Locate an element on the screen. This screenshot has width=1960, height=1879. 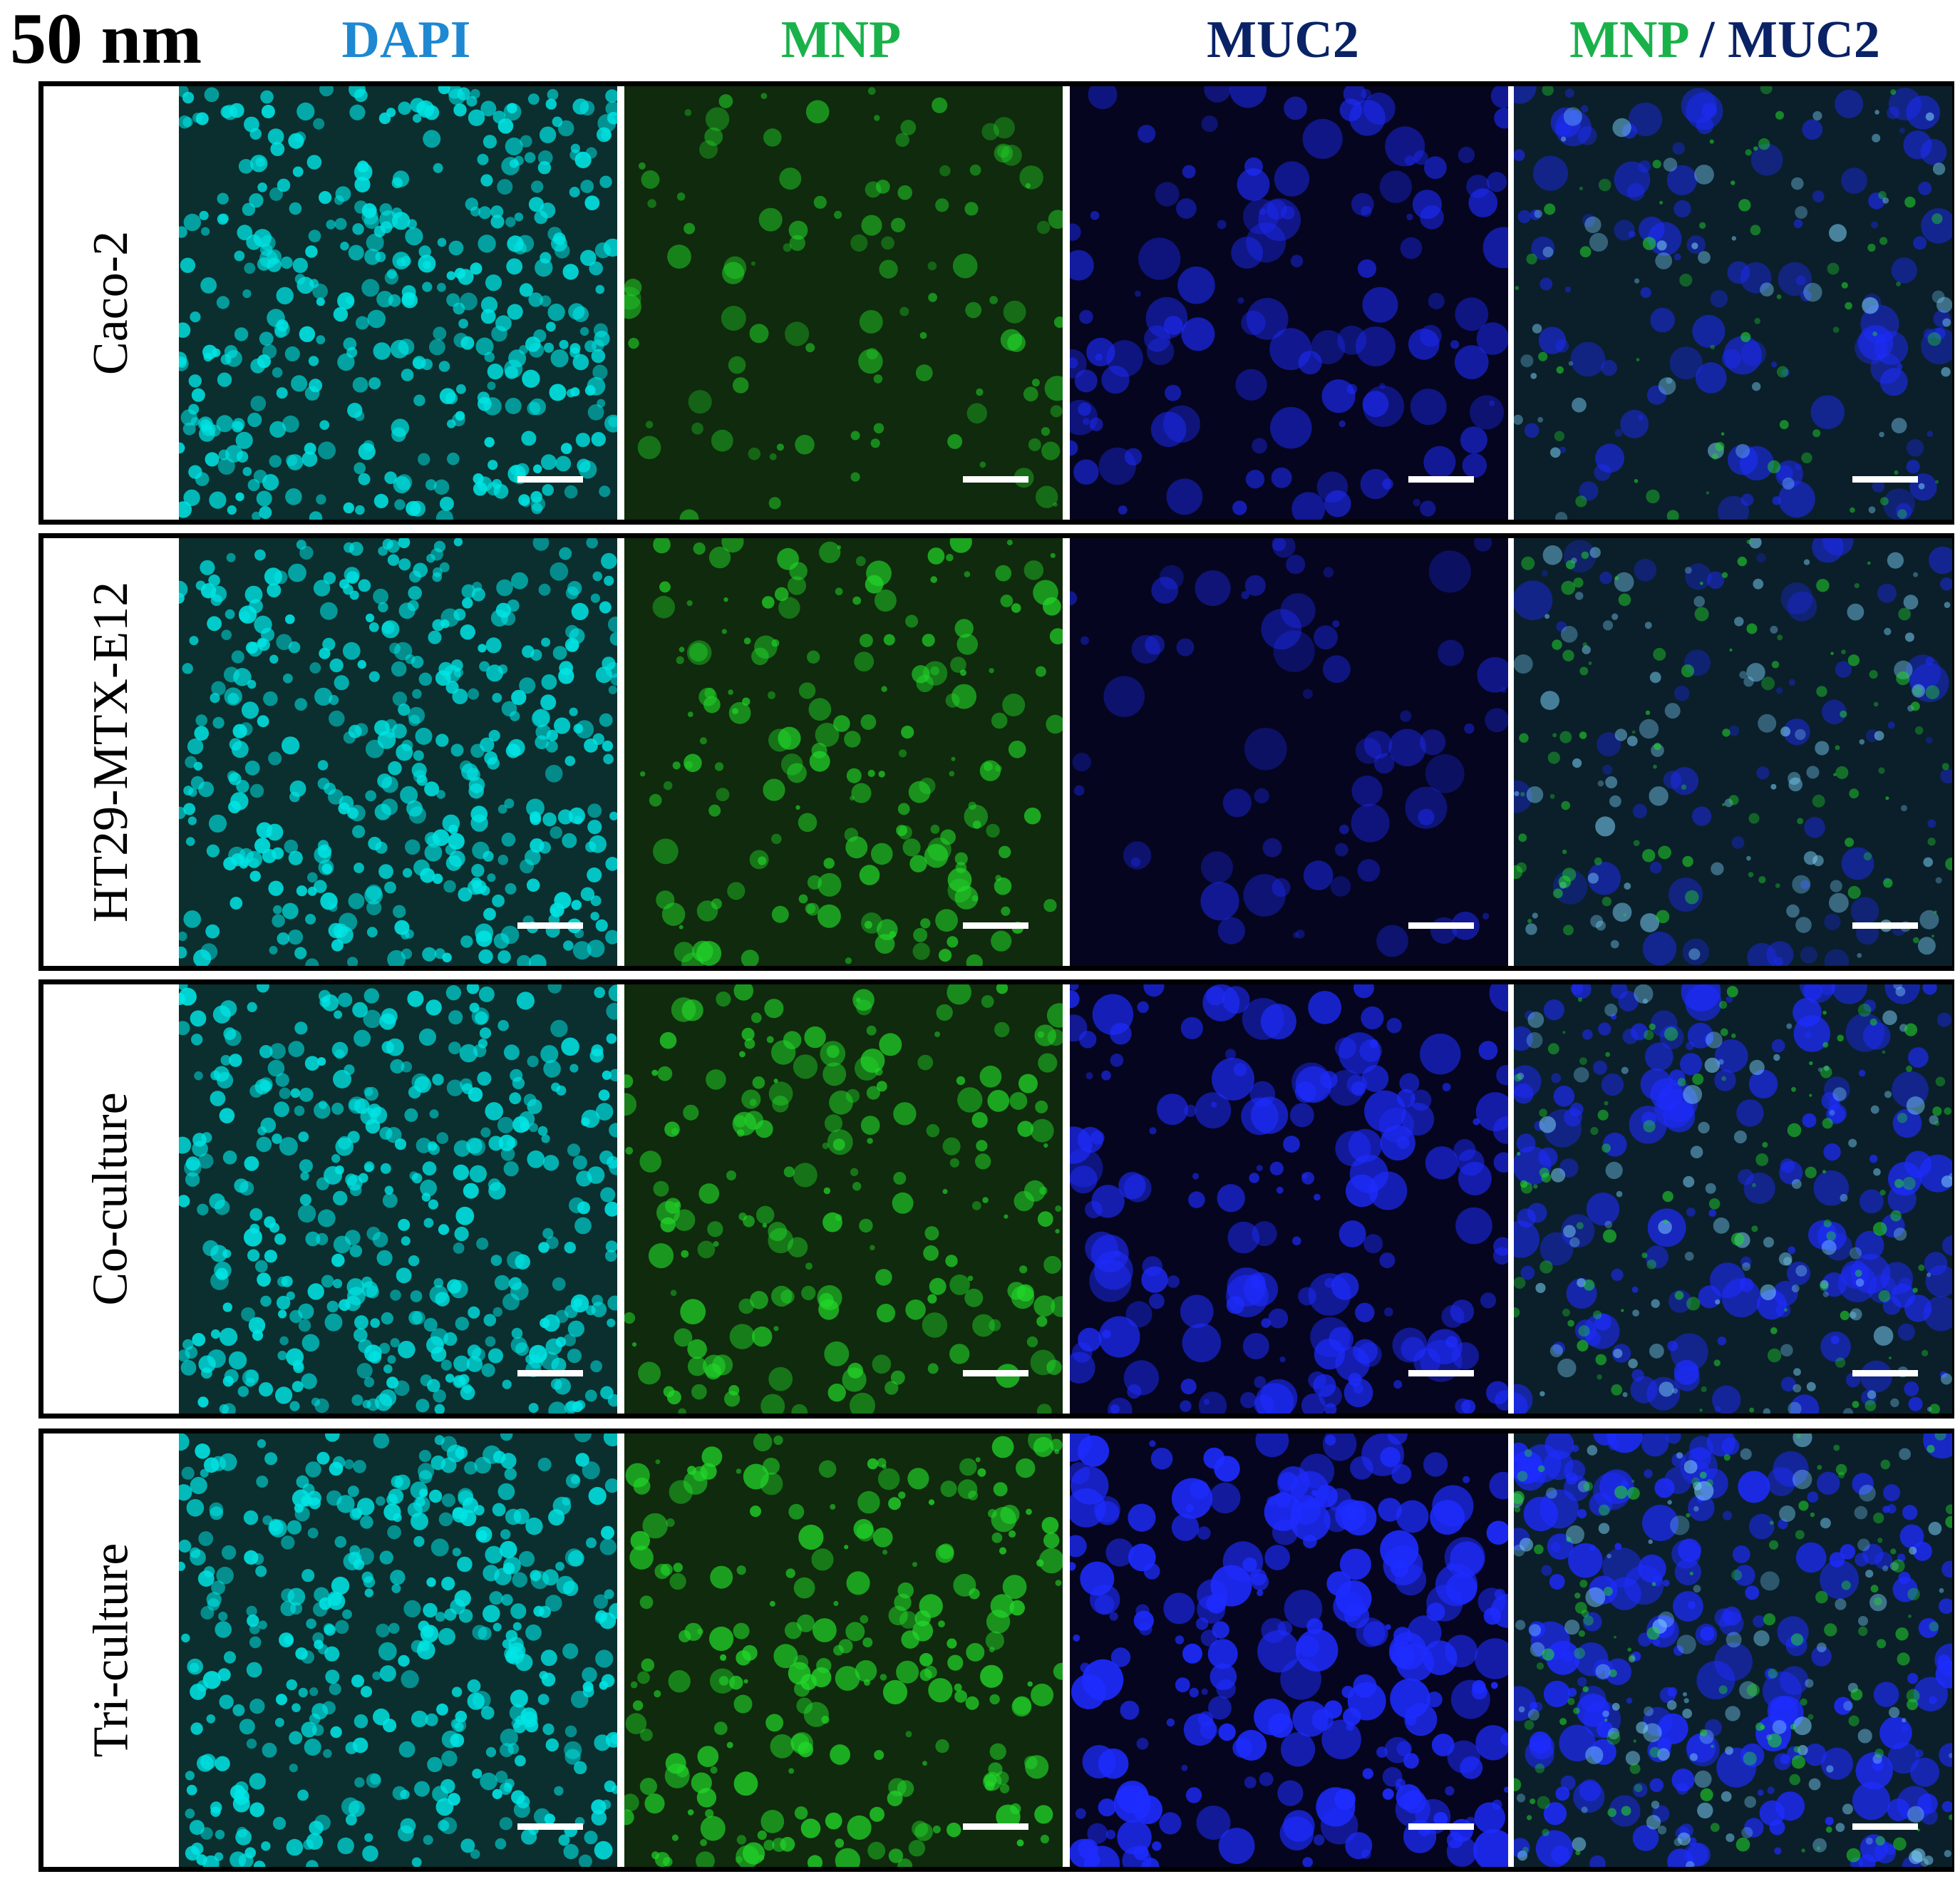
row-label-container: Caco-2 is located at coordinates (111, 303).